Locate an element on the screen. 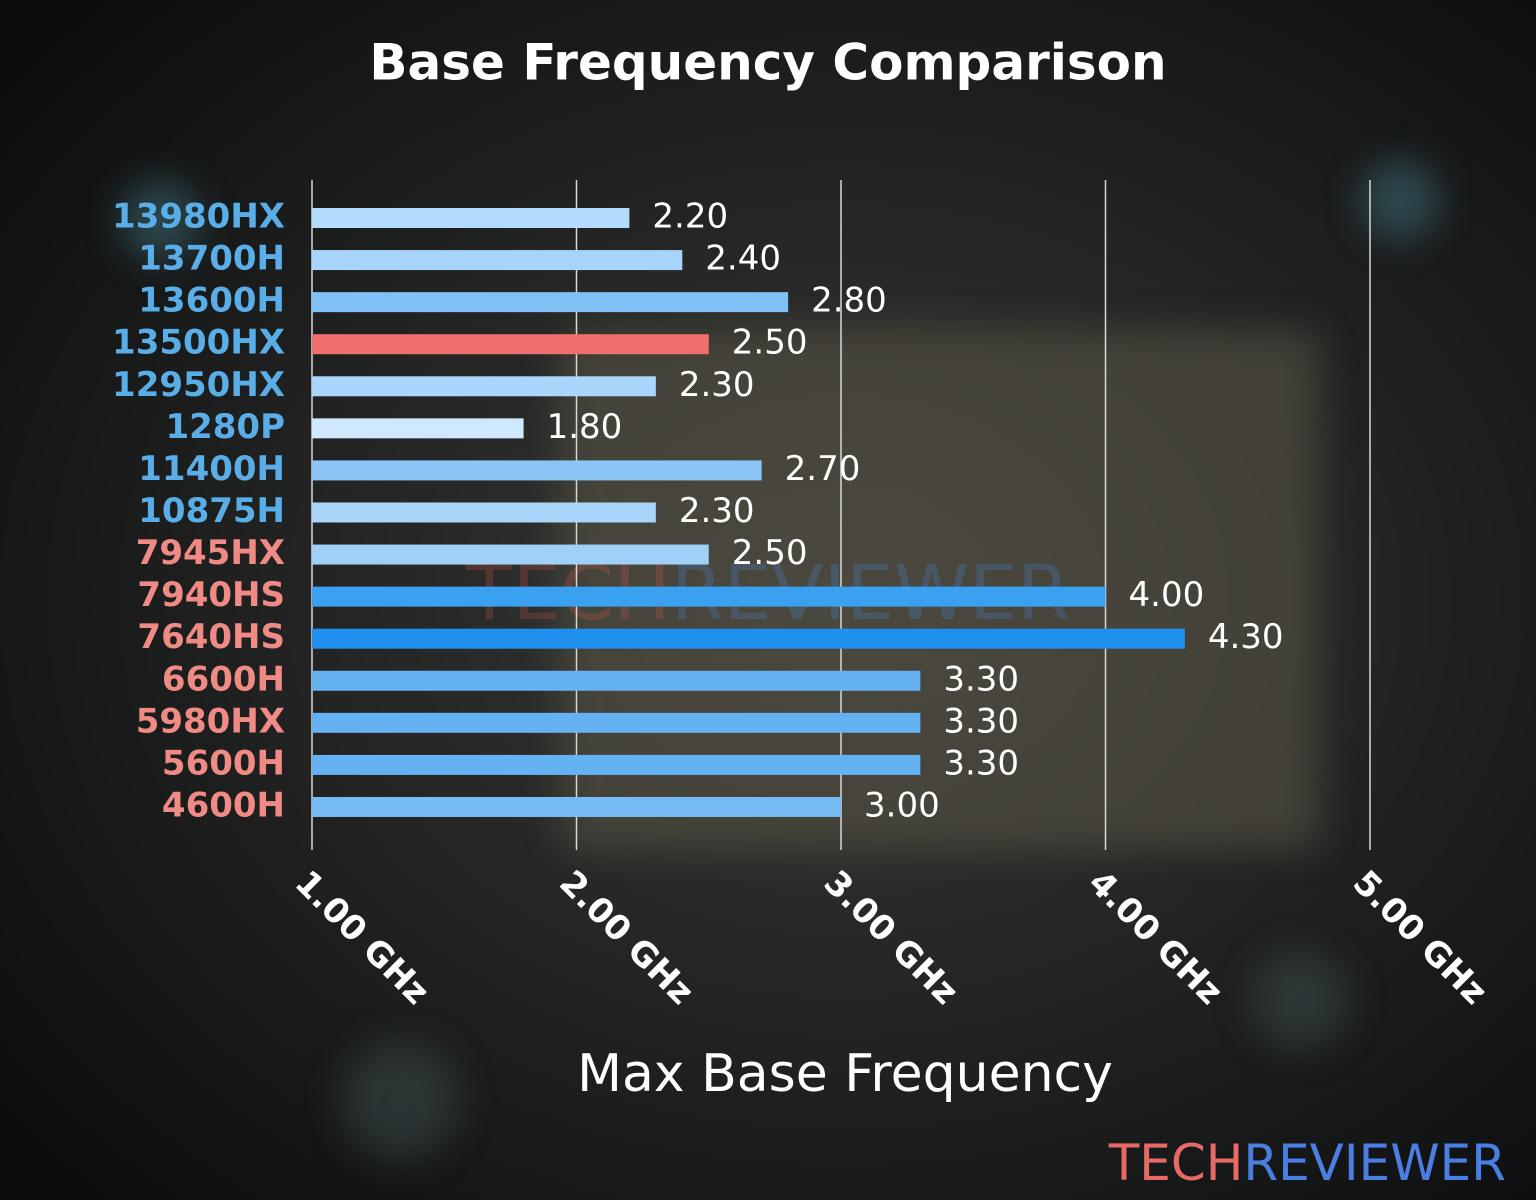 The width and height of the screenshot is (1536, 1204). value-label: 4.00 is located at coordinates (1167, 595).